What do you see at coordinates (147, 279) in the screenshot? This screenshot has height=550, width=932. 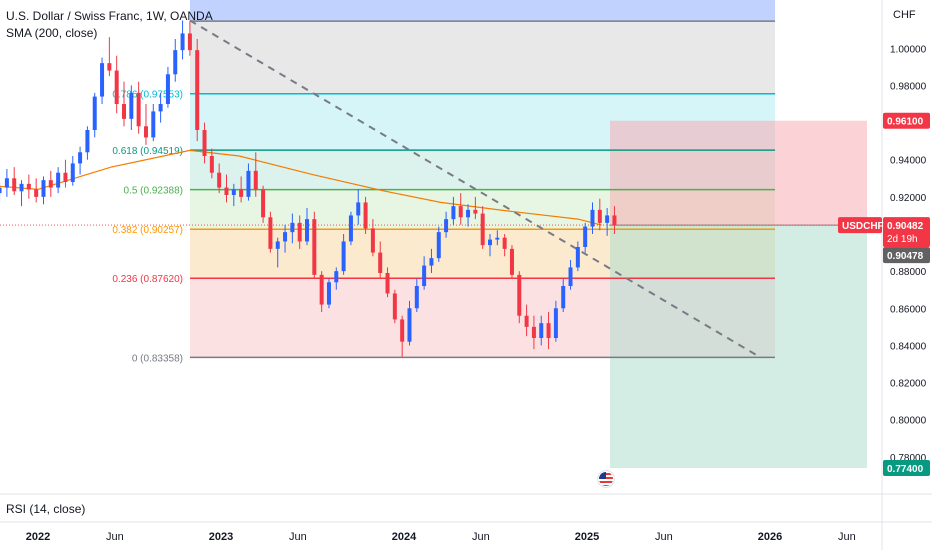 I see `fib-label: 0.236 (0.87620)` at bounding box center [147, 279].